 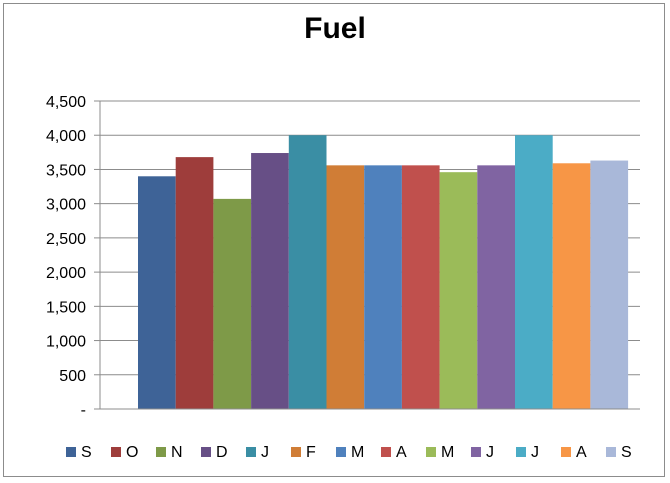 I want to click on legend-label: F, so click(x=311, y=452).